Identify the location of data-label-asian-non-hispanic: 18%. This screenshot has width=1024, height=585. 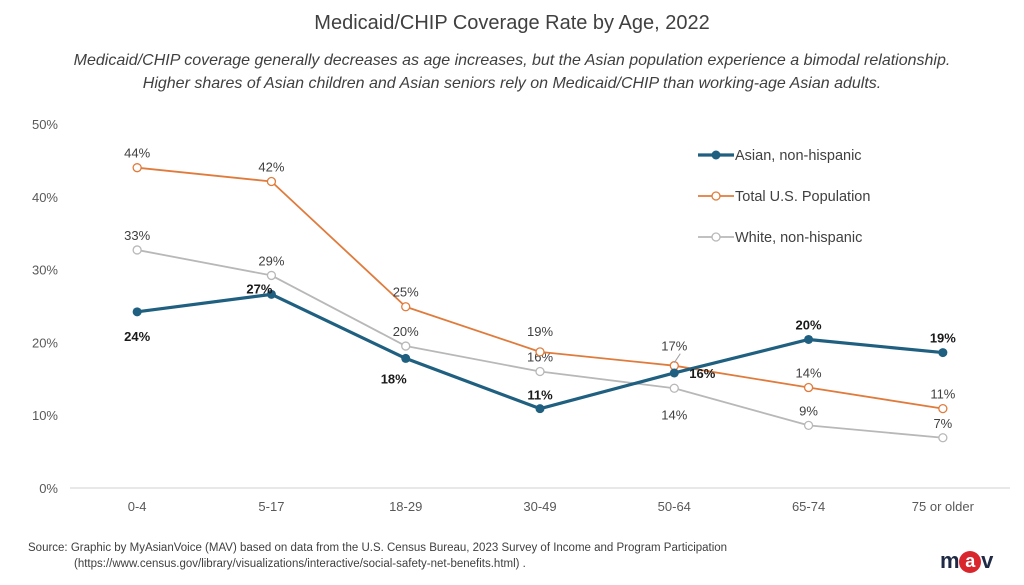
(394, 378).